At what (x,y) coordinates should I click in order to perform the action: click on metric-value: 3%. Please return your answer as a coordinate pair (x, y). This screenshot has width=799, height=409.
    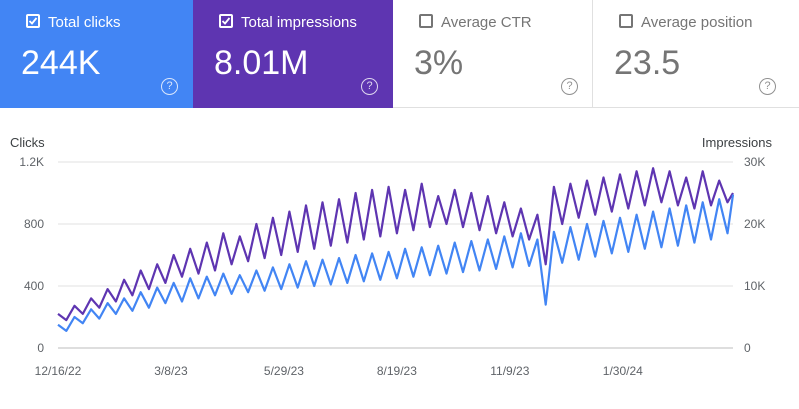
    Looking at the image, I should click on (439, 63).